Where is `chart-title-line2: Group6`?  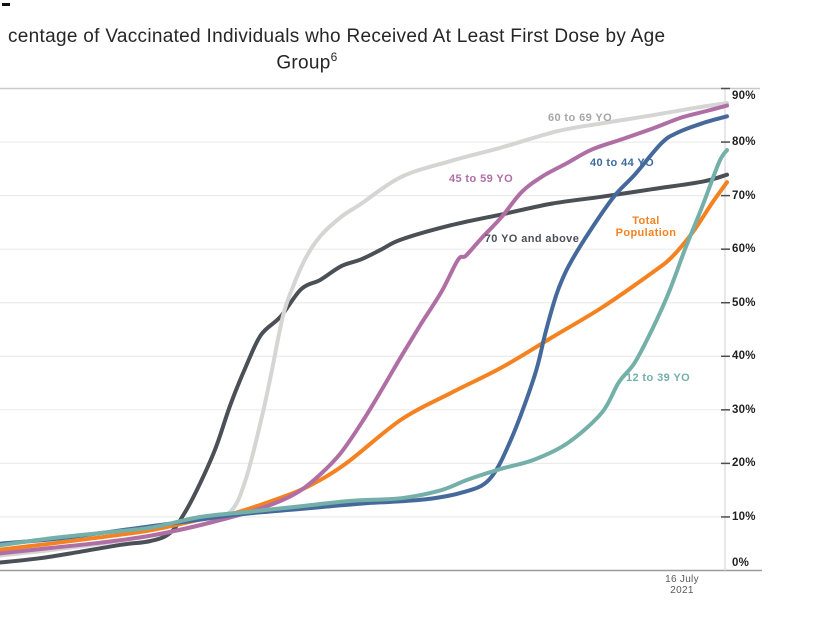 chart-title-line2: Group6 is located at coordinates (307, 62).